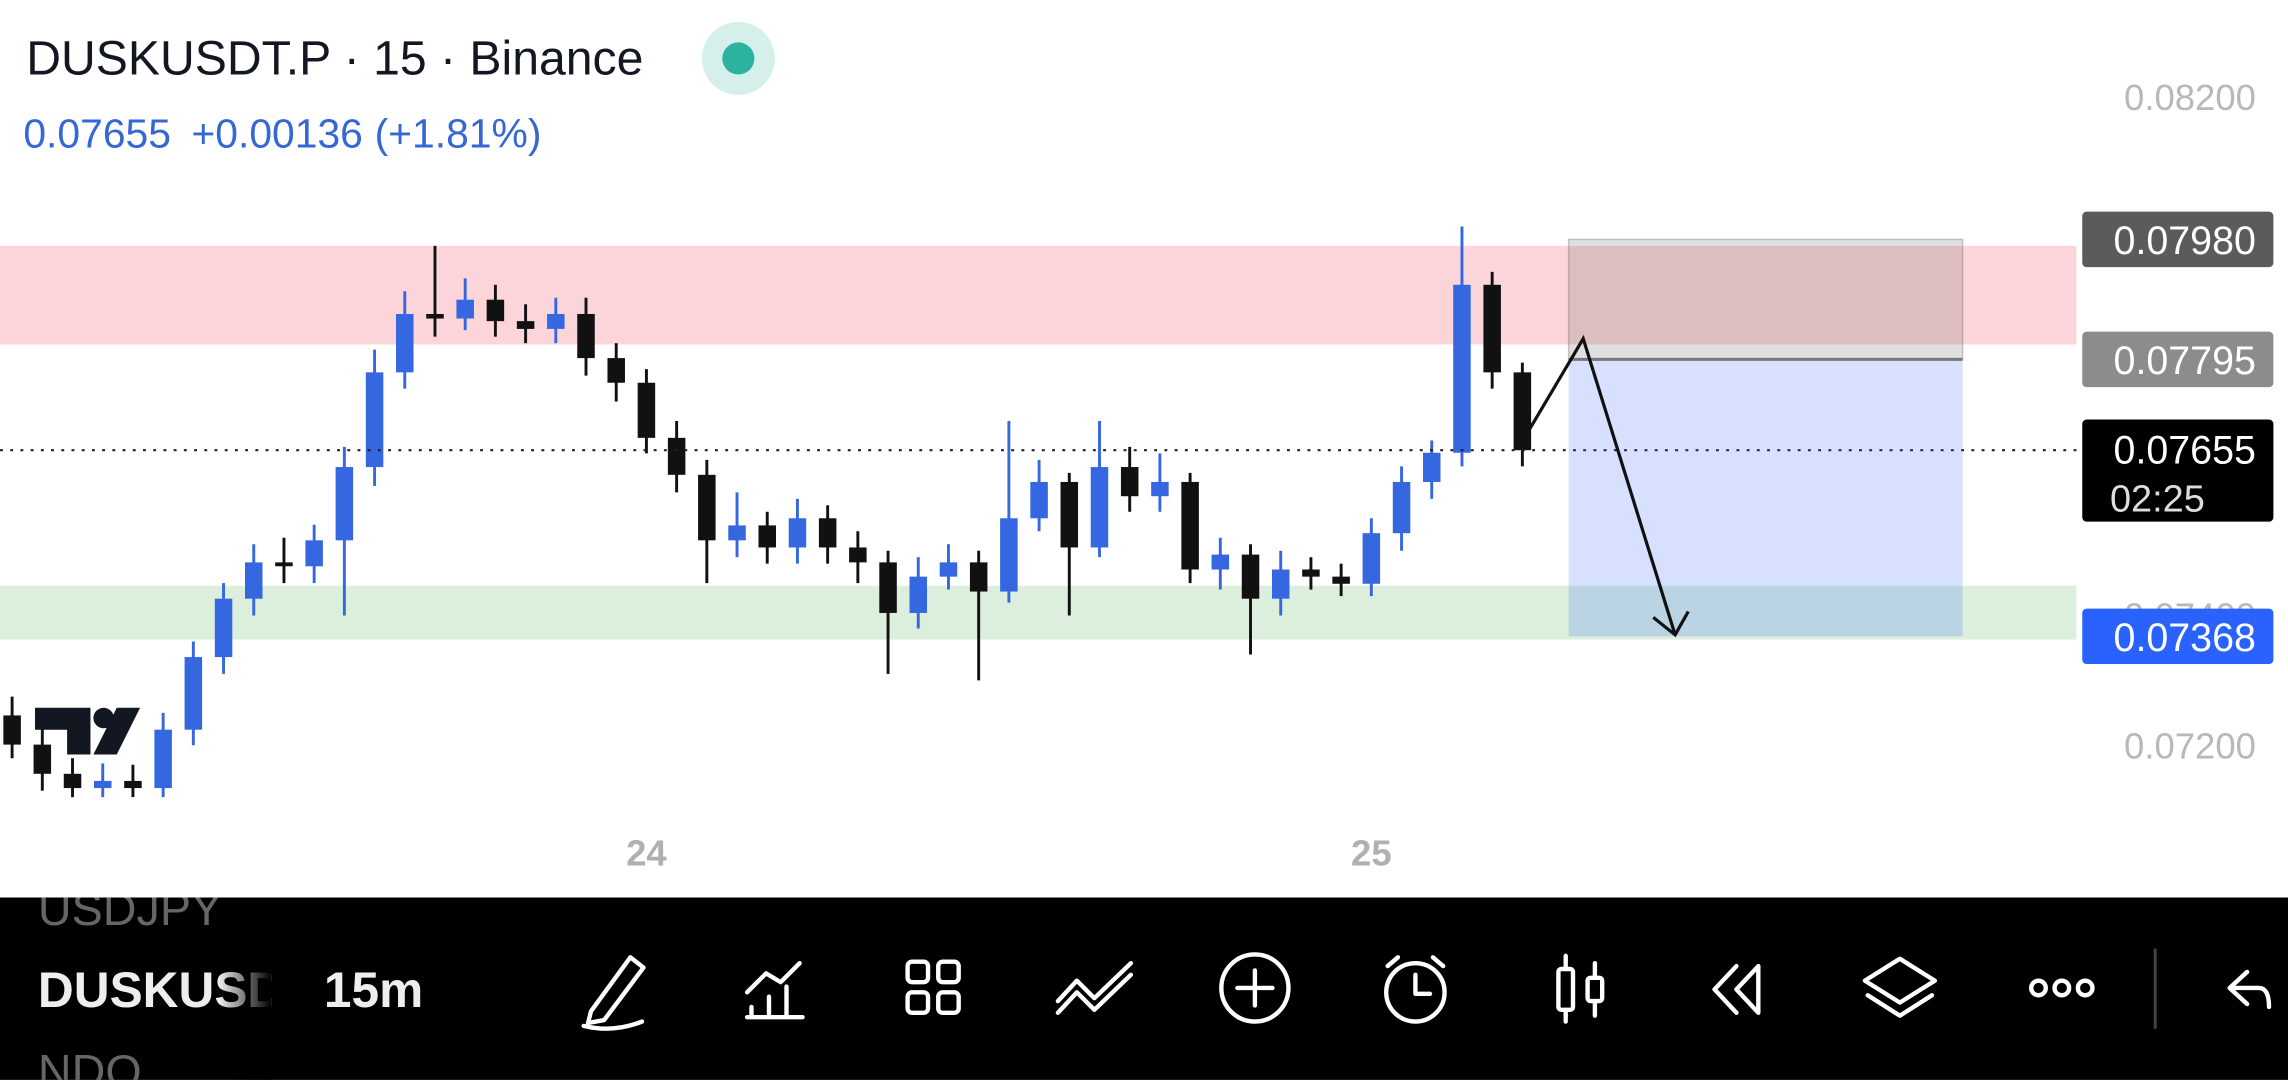  Describe the element at coordinates (1736, 989) in the screenshot. I see `replay` at that location.